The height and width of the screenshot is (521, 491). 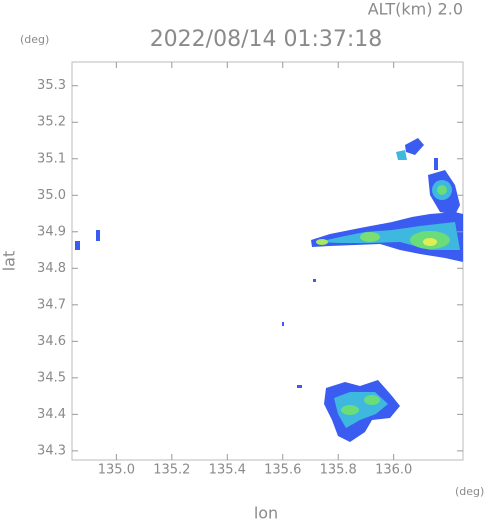 I want to click on x-tick-label: 135.0, so click(x=116, y=470).